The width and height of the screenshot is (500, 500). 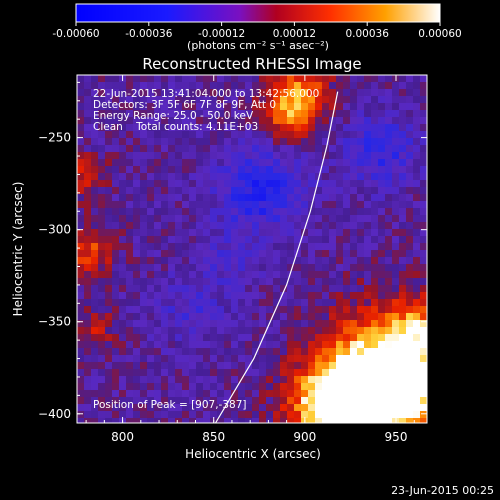 I want to click on x-tick-label: 950, so click(x=396, y=437).